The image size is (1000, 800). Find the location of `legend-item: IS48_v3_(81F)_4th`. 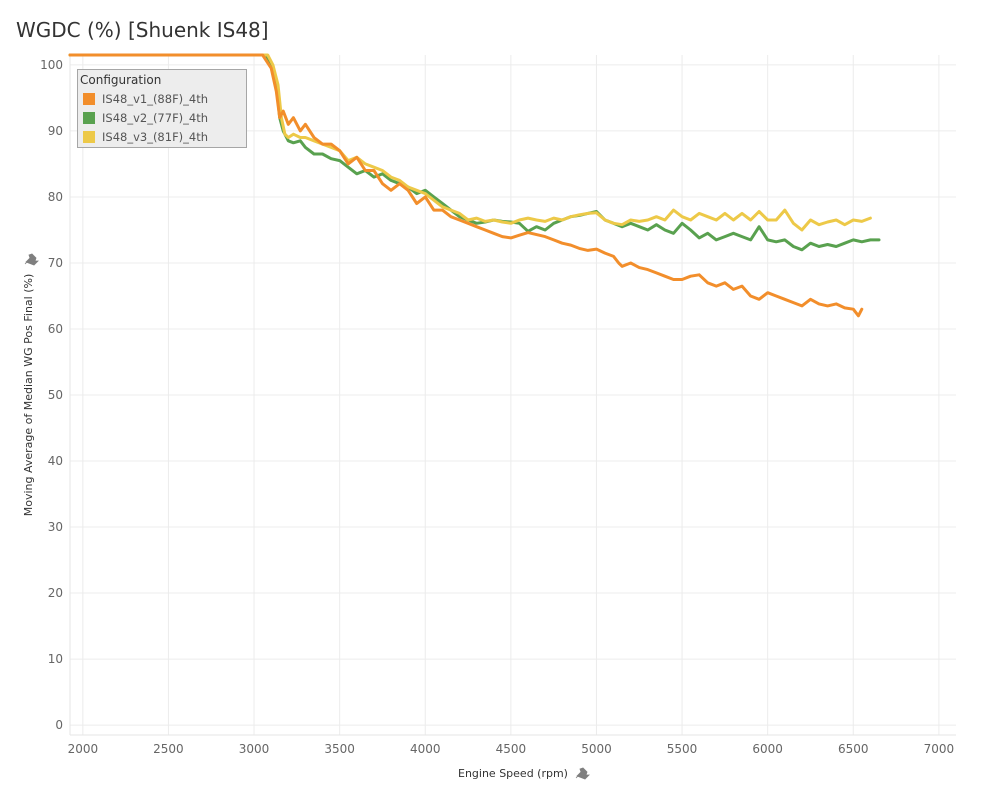

legend-item: IS48_v3_(81F)_4th is located at coordinates (164, 136).